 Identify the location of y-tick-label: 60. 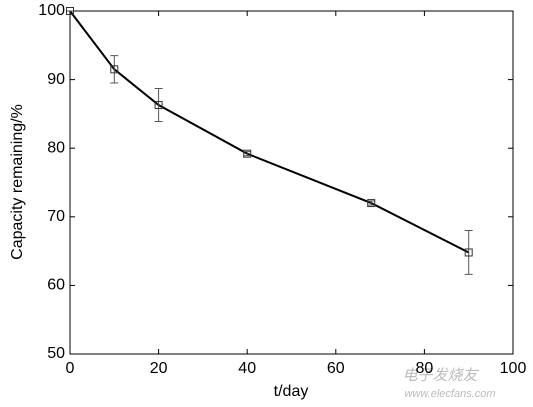
(56, 285).